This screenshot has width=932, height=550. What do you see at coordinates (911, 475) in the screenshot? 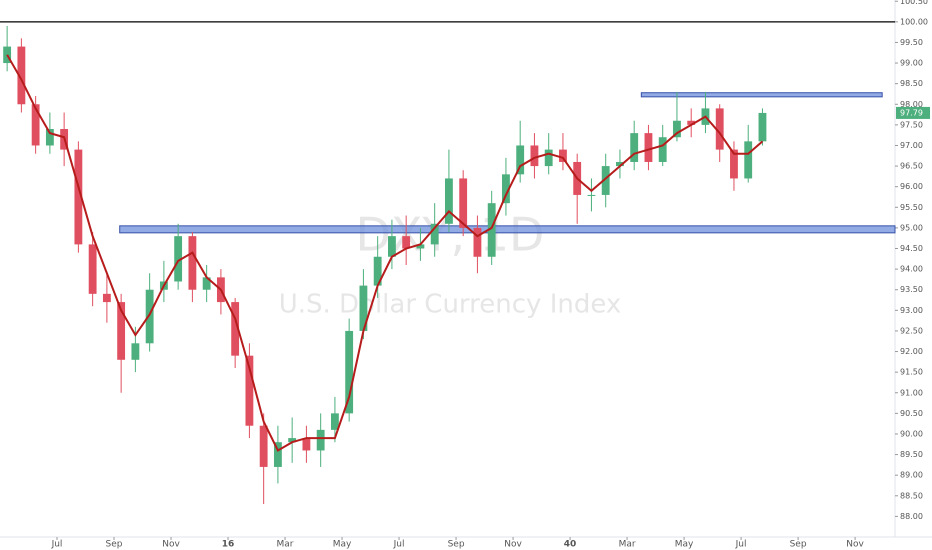
I see `y-tick-label: 89.00` at bounding box center [911, 475].